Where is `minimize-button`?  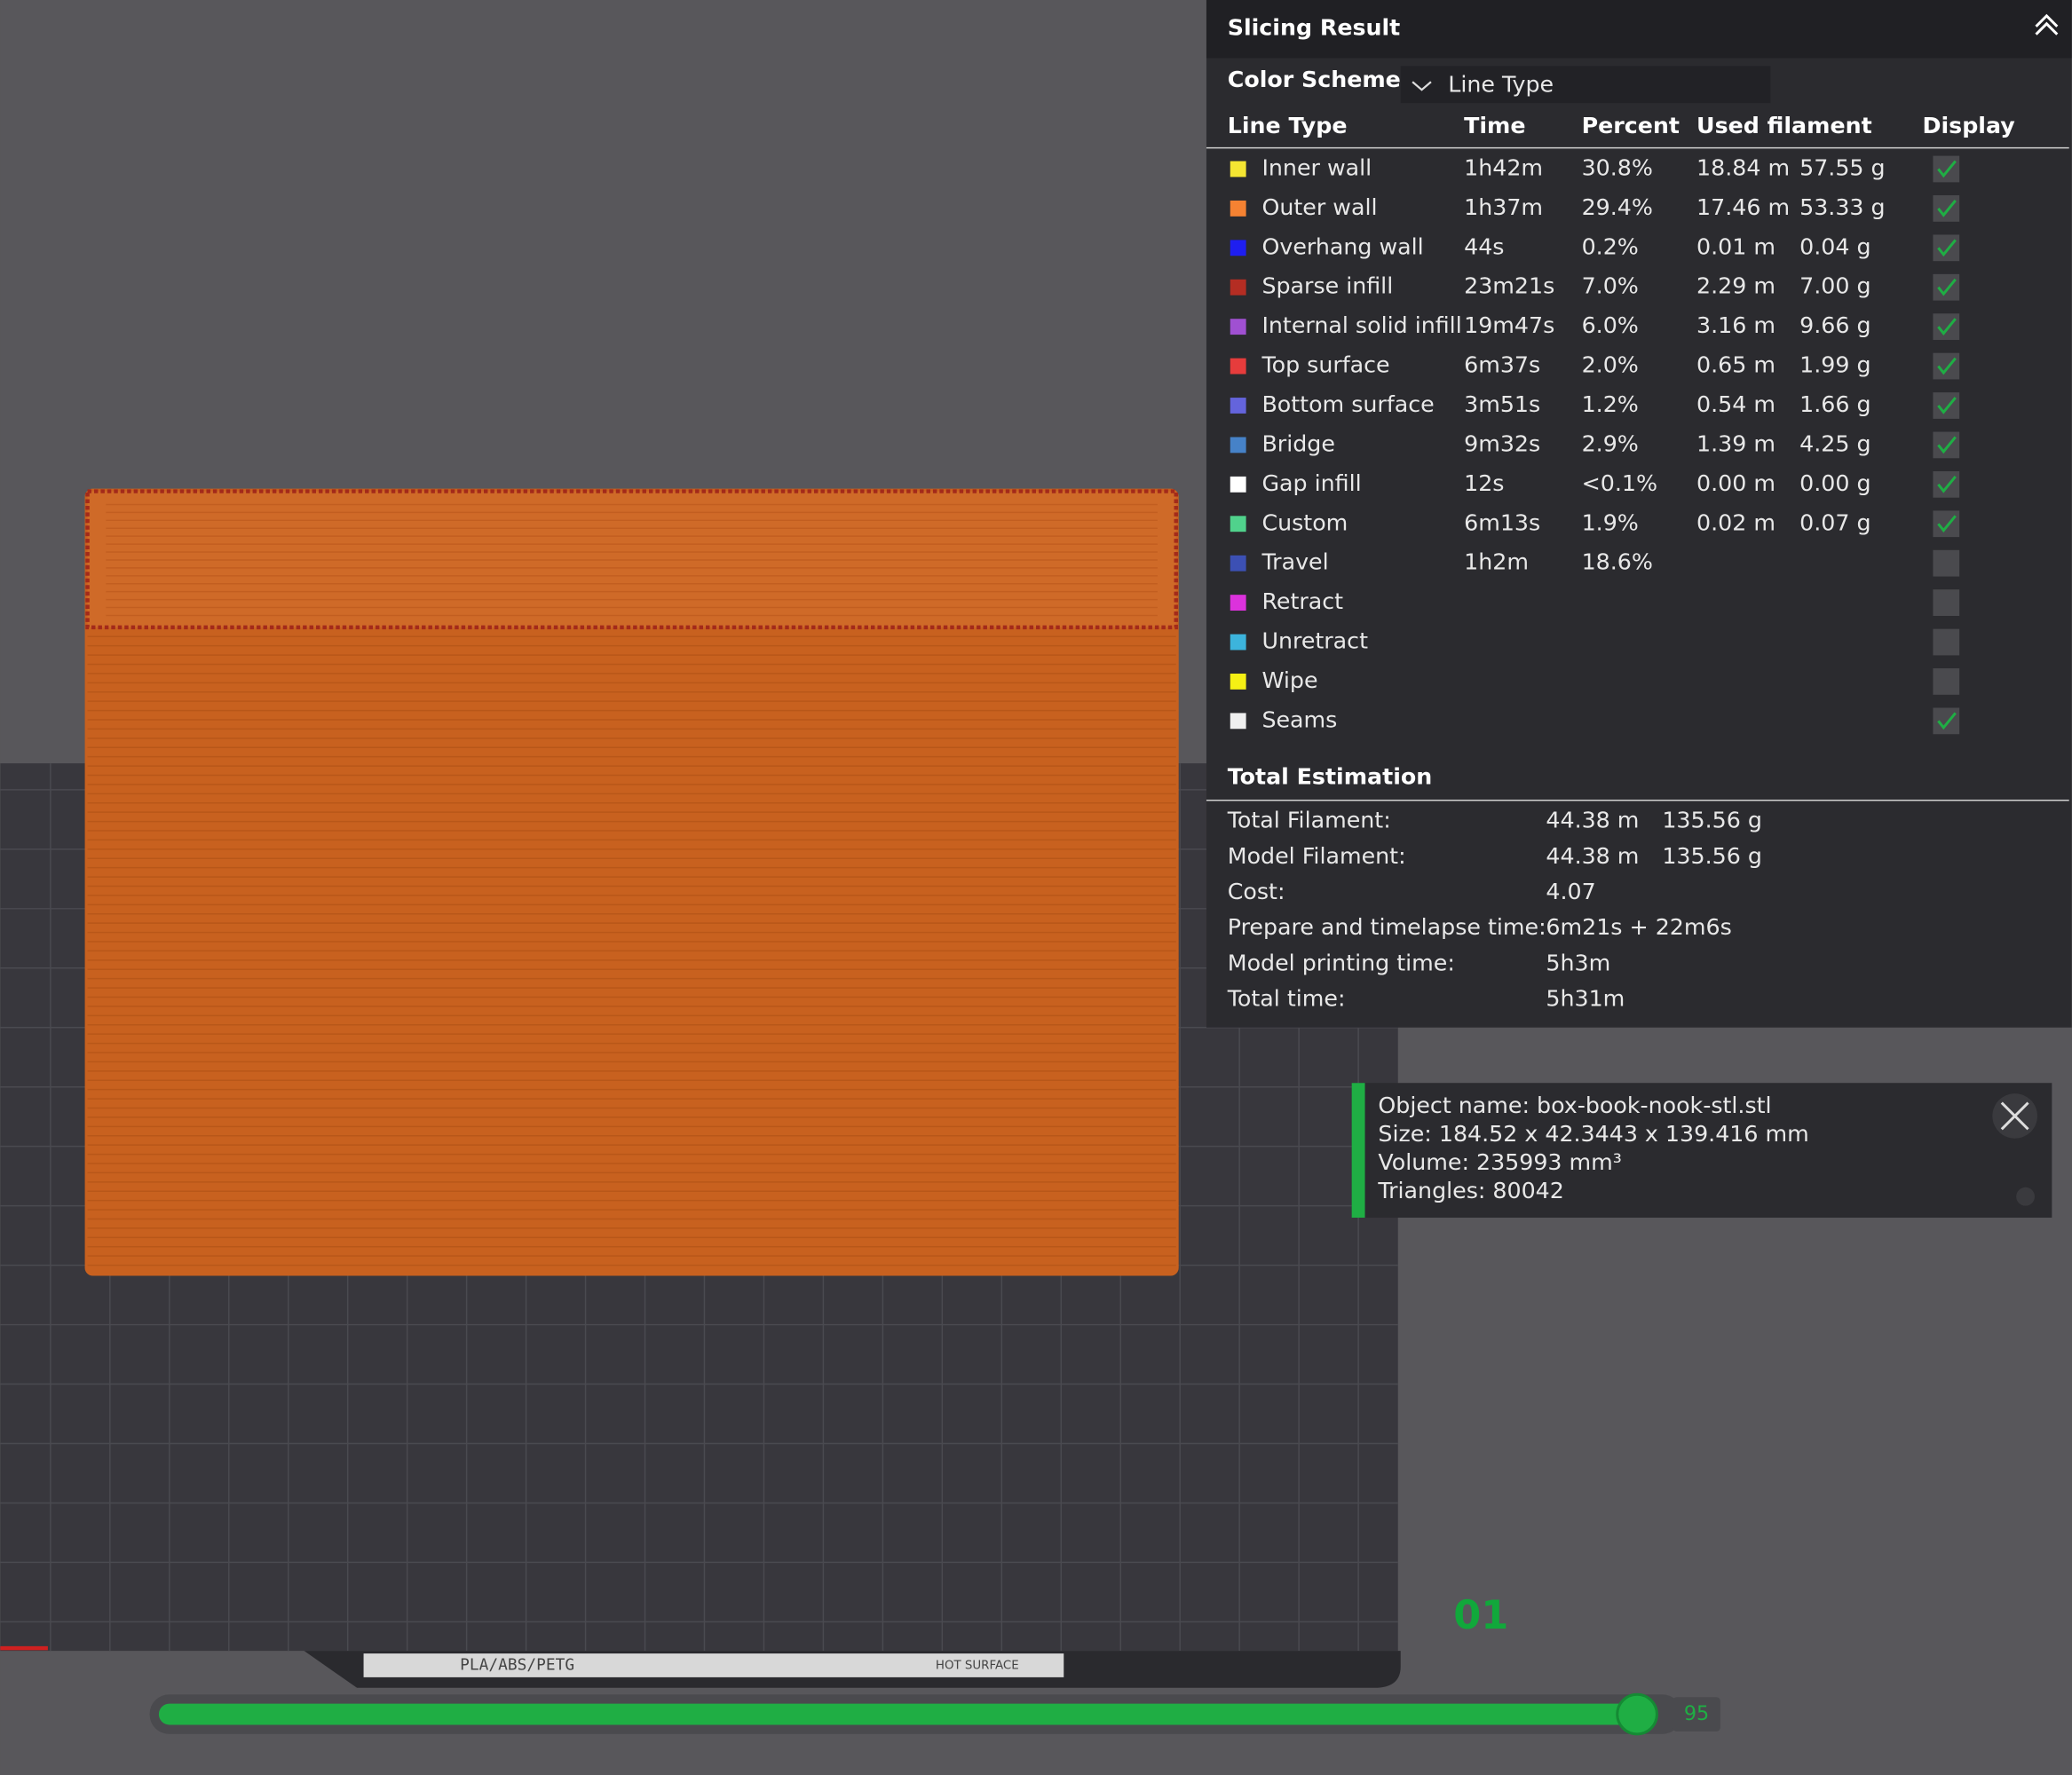
minimize-button is located at coordinates (2026, 1196).